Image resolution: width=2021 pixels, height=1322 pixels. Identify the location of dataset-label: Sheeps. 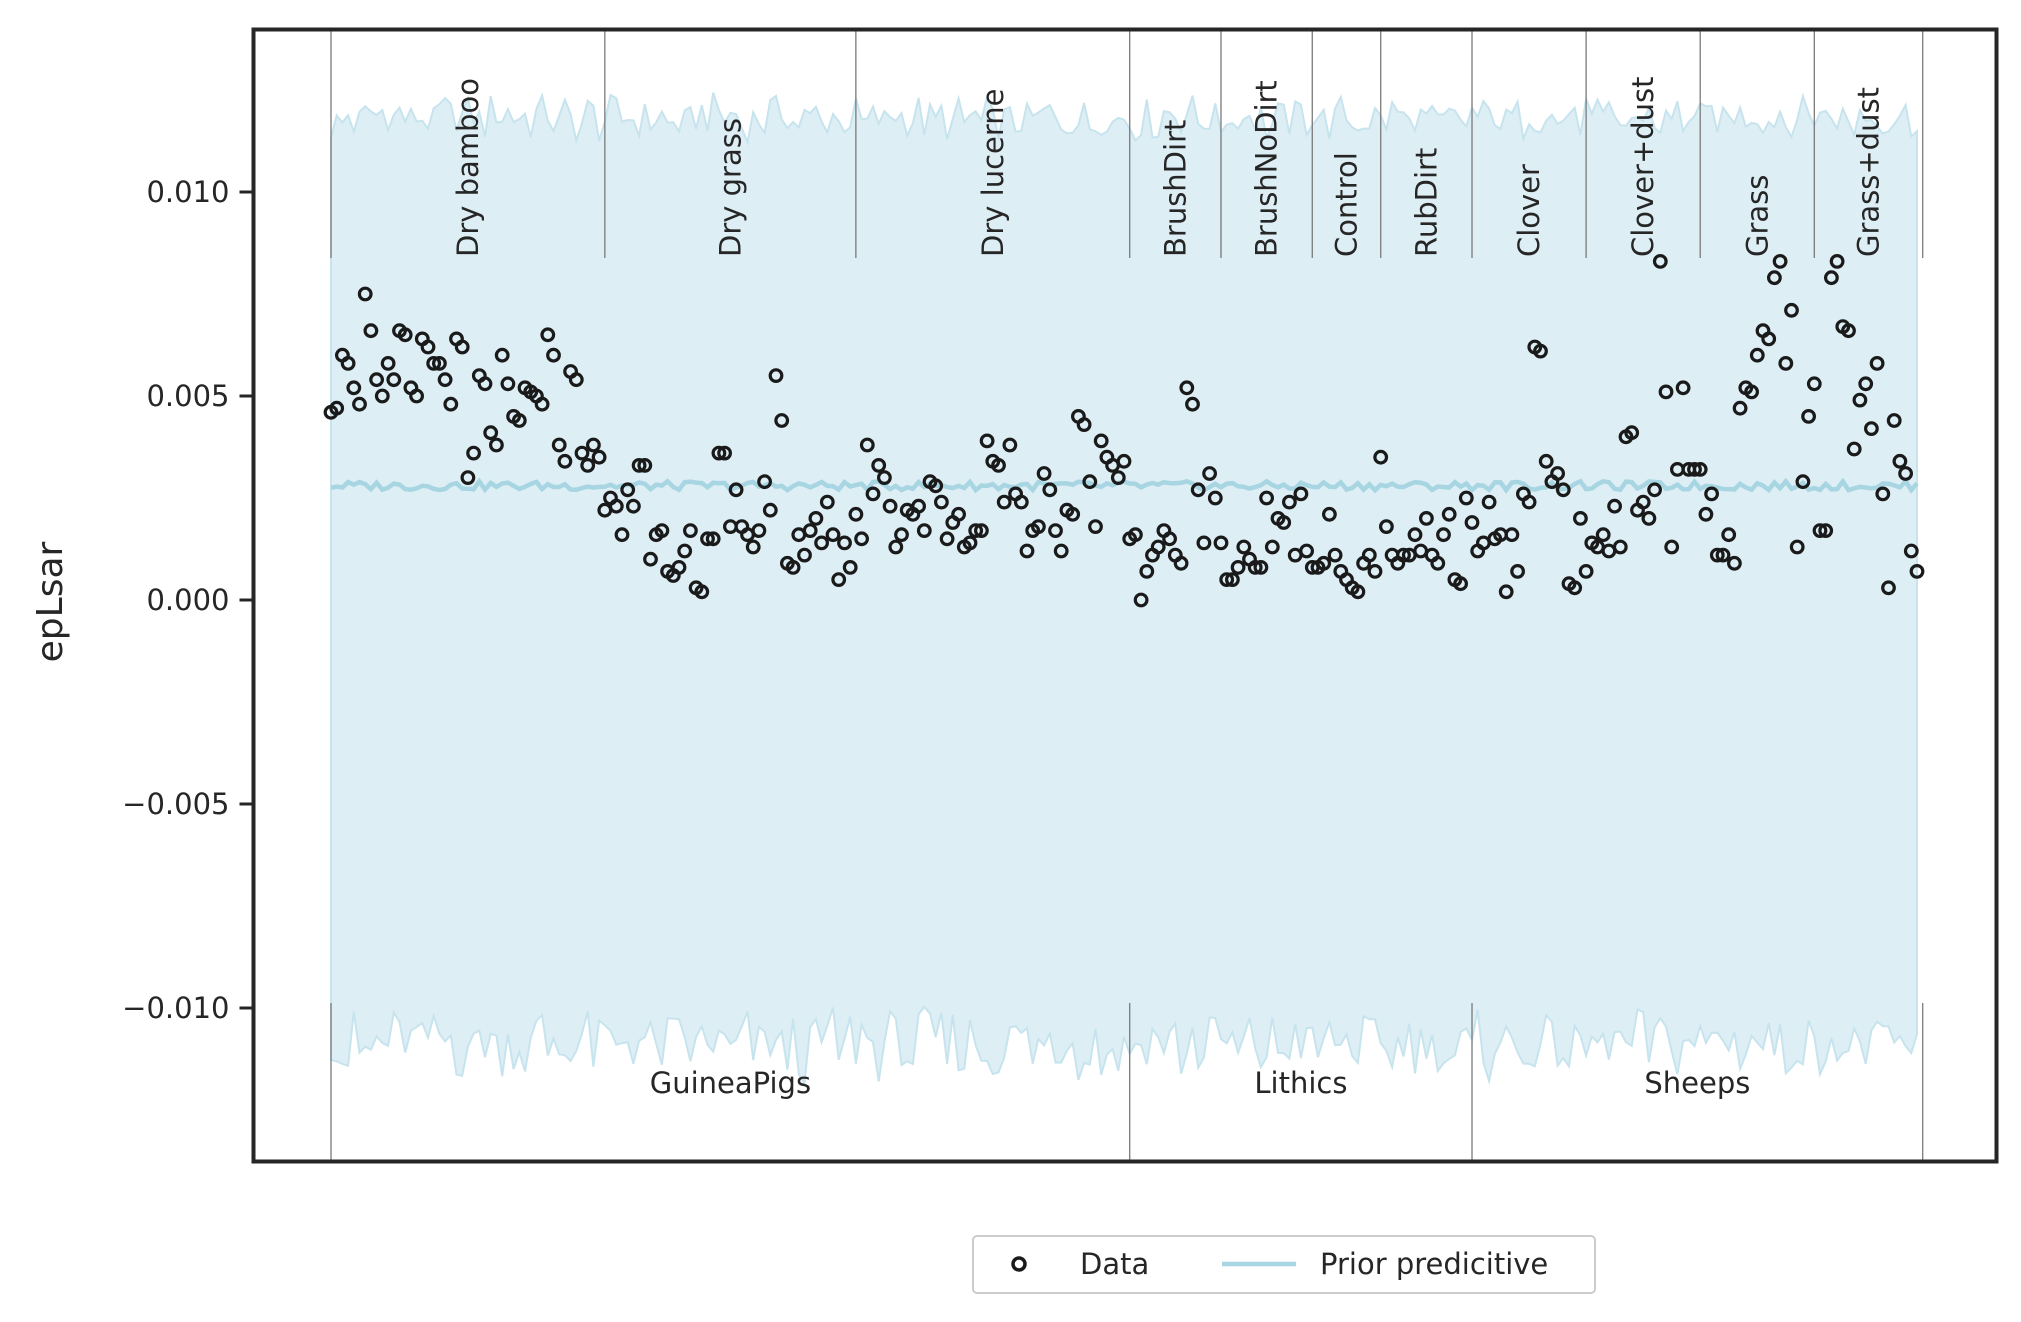
(1697, 1083).